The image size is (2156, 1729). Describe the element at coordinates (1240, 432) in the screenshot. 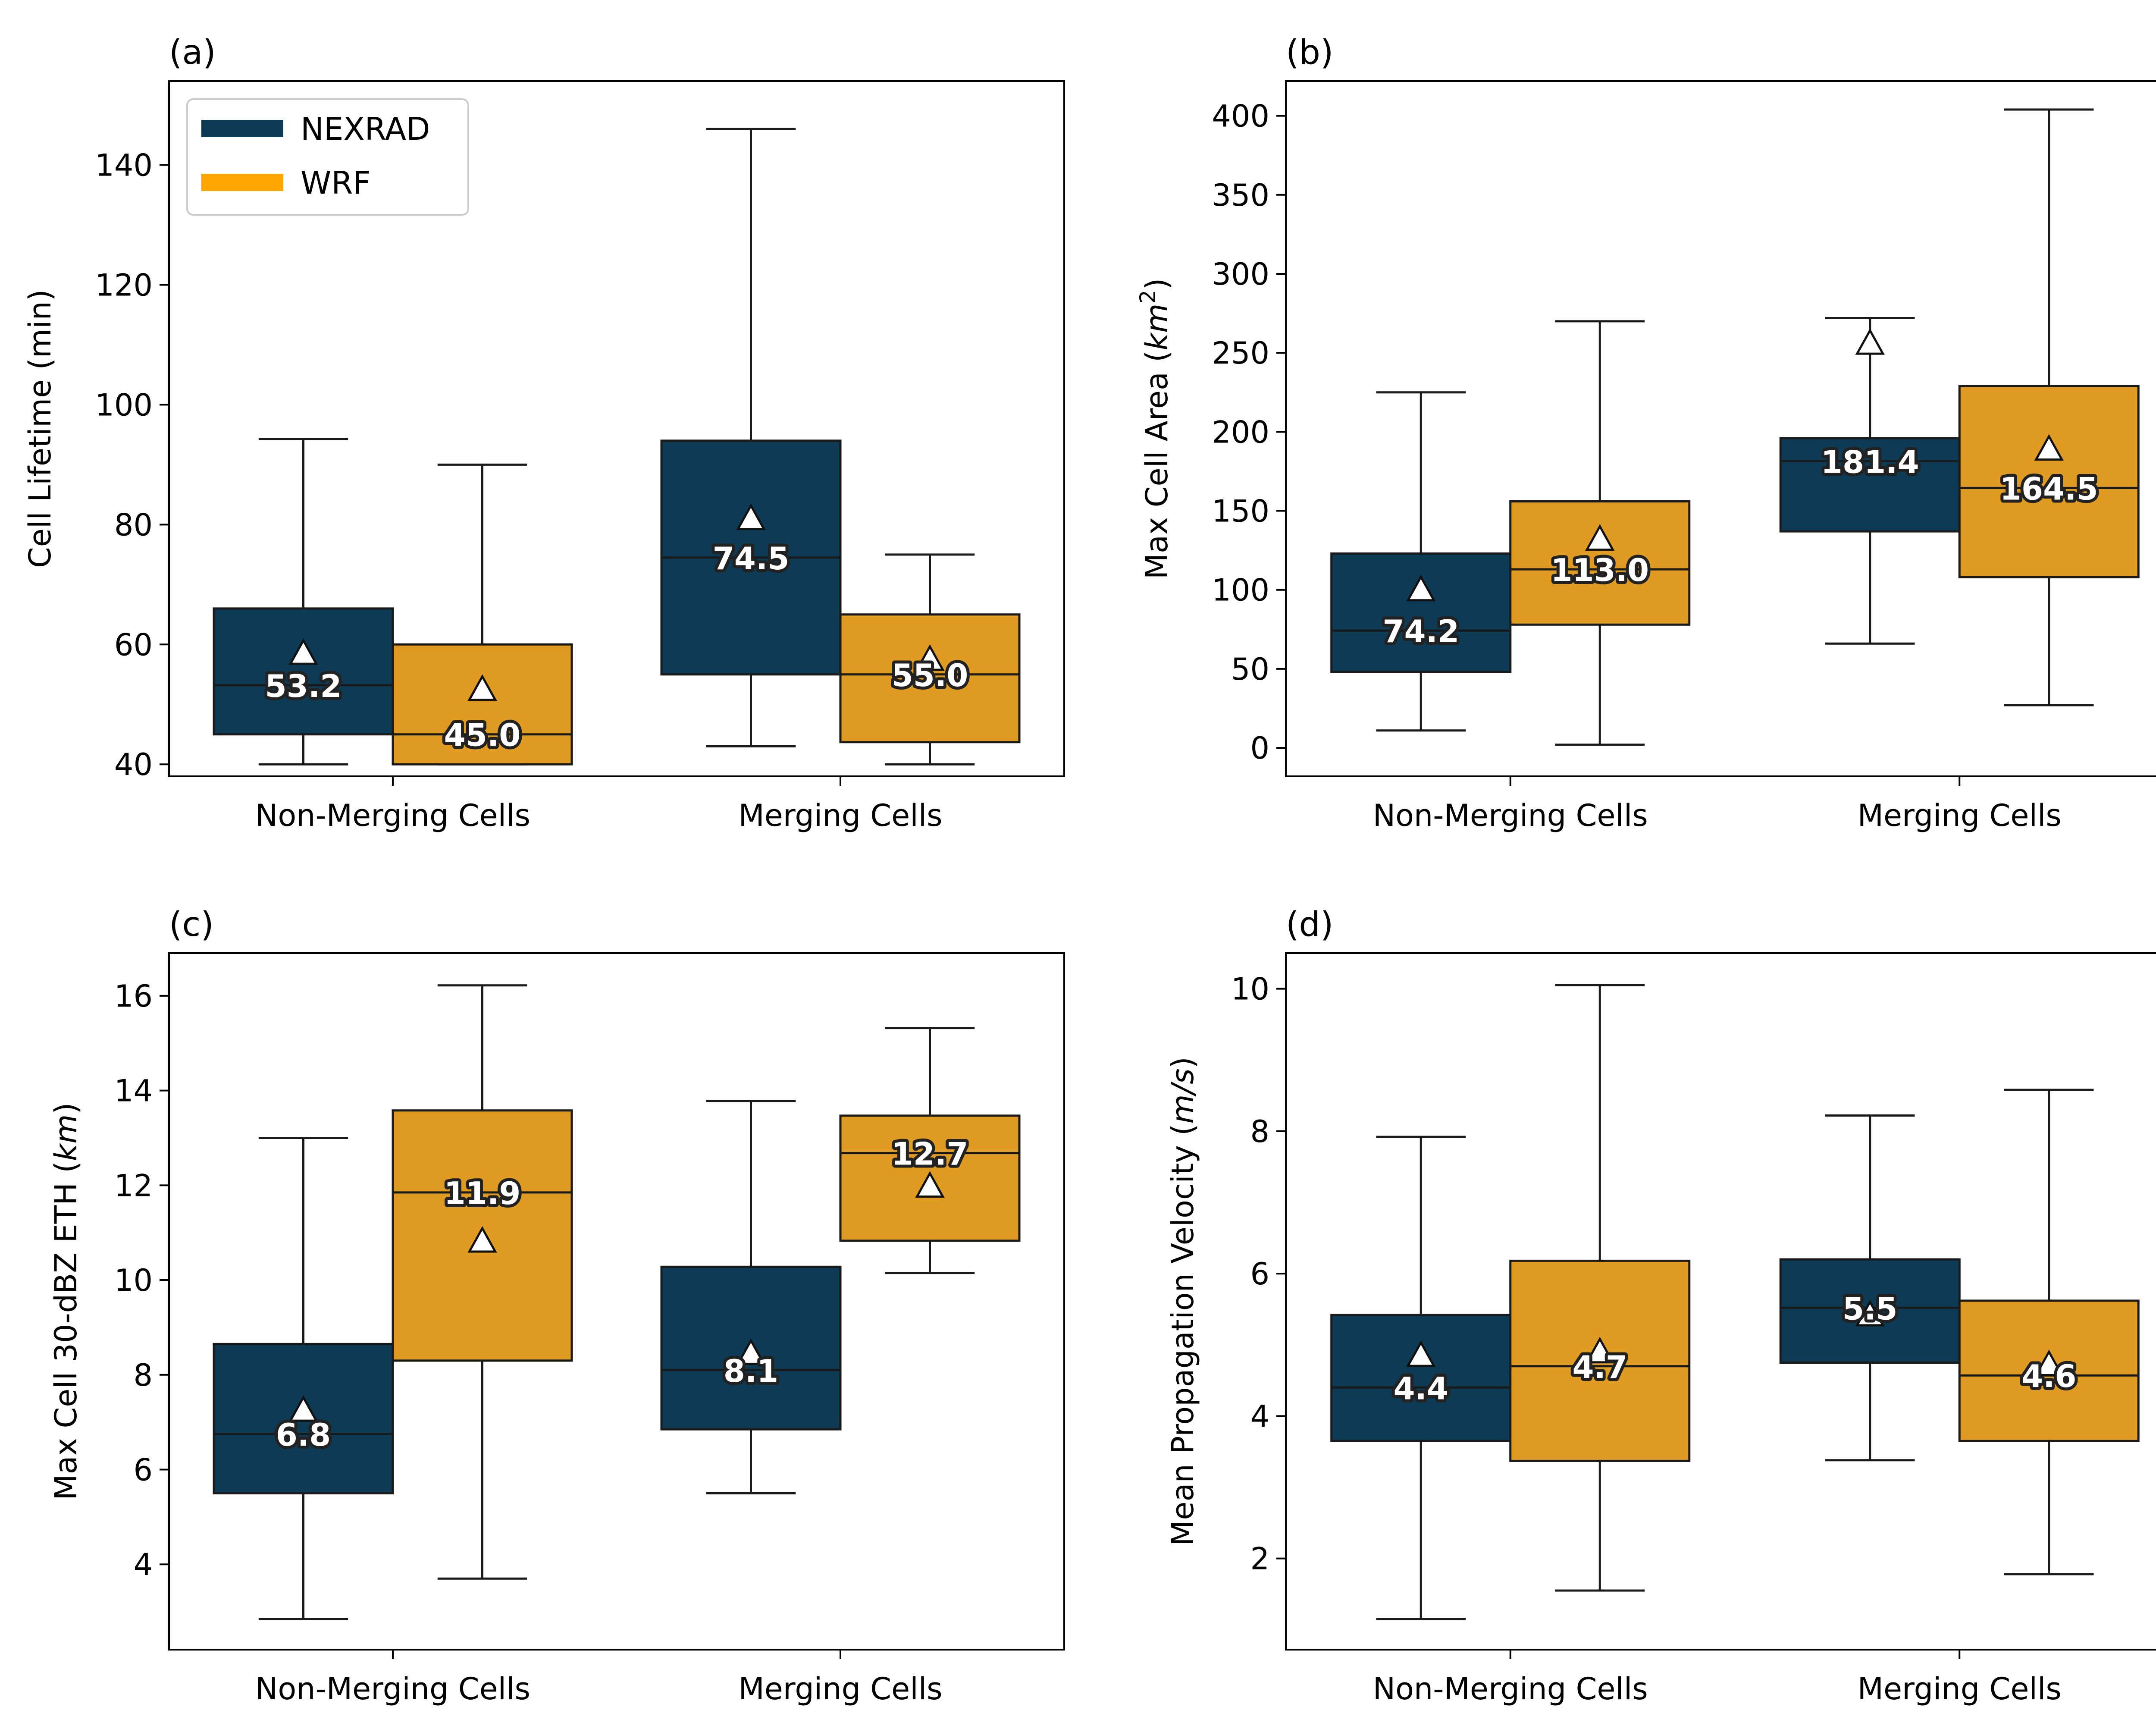

I see `y-tick-label: 200` at that location.